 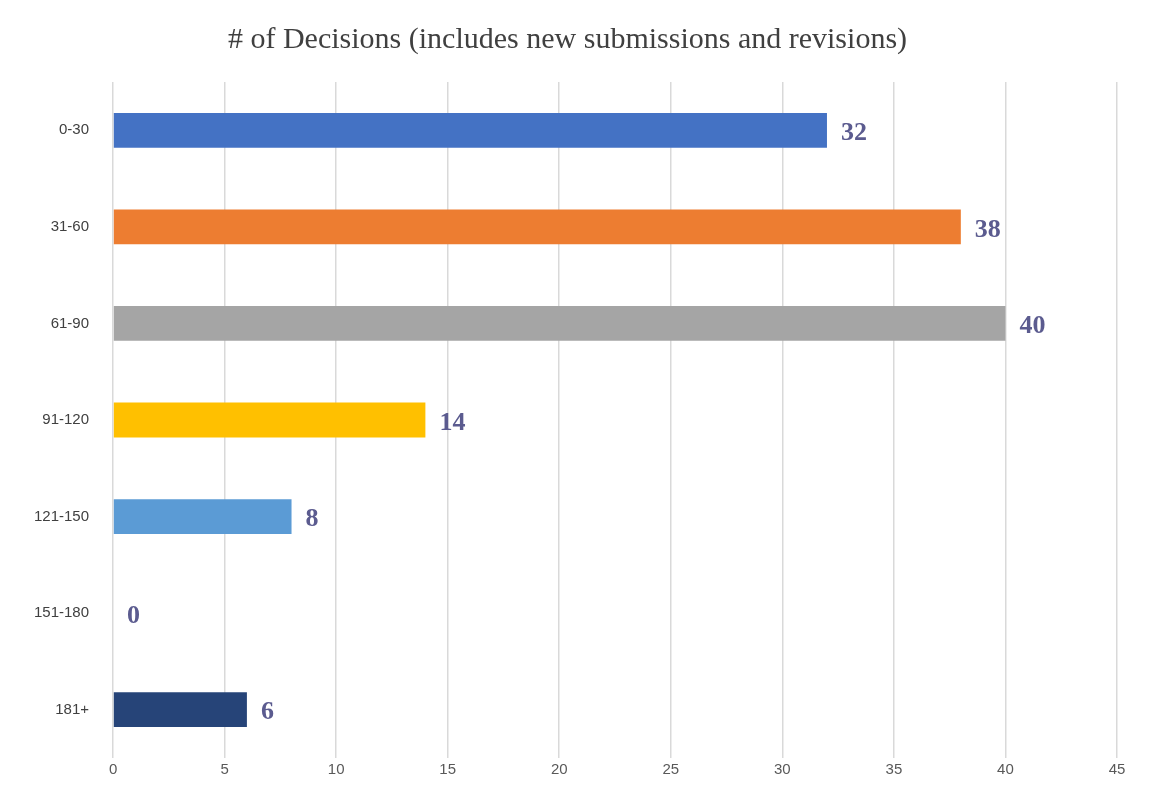 What do you see at coordinates (312, 518) in the screenshot?
I see `data-label: 8` at bounding box center [312, 518].